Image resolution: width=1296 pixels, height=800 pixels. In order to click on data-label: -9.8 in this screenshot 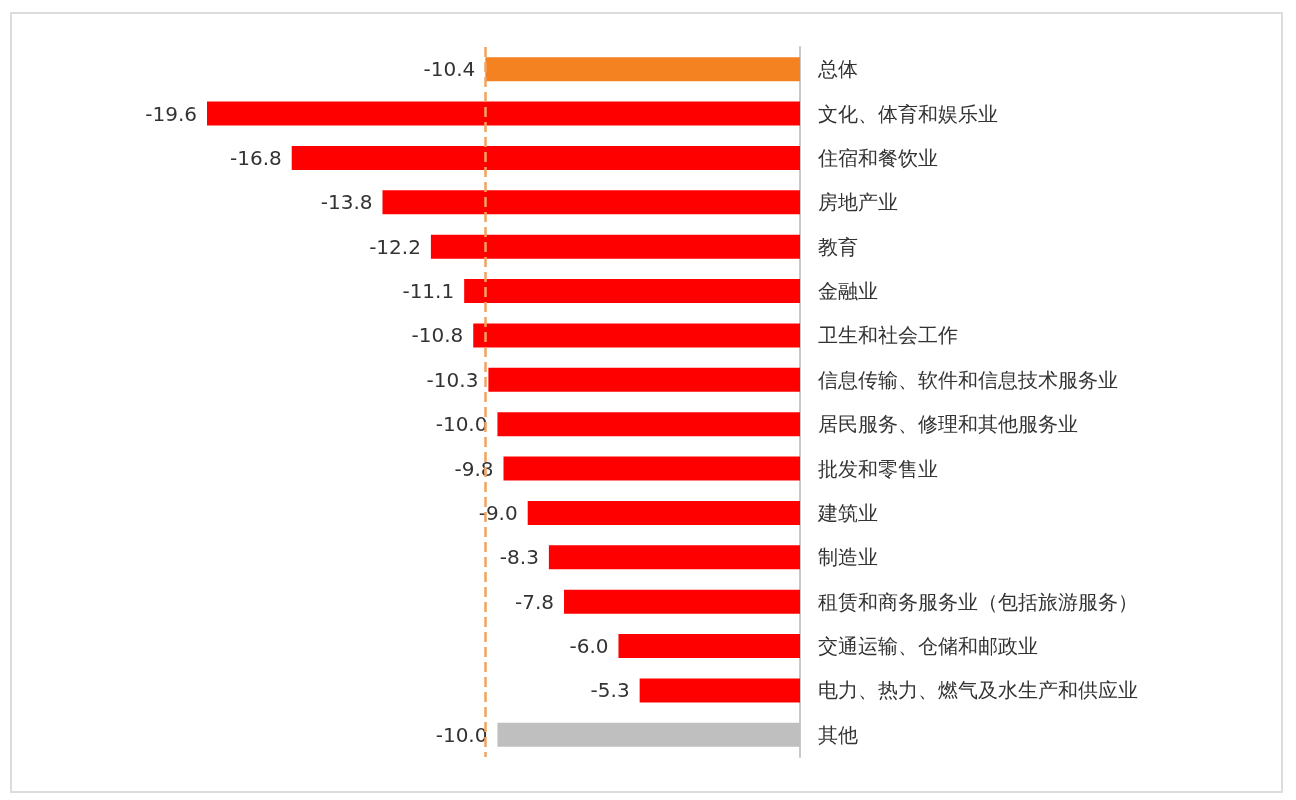, I will do `click(474, 468)`.